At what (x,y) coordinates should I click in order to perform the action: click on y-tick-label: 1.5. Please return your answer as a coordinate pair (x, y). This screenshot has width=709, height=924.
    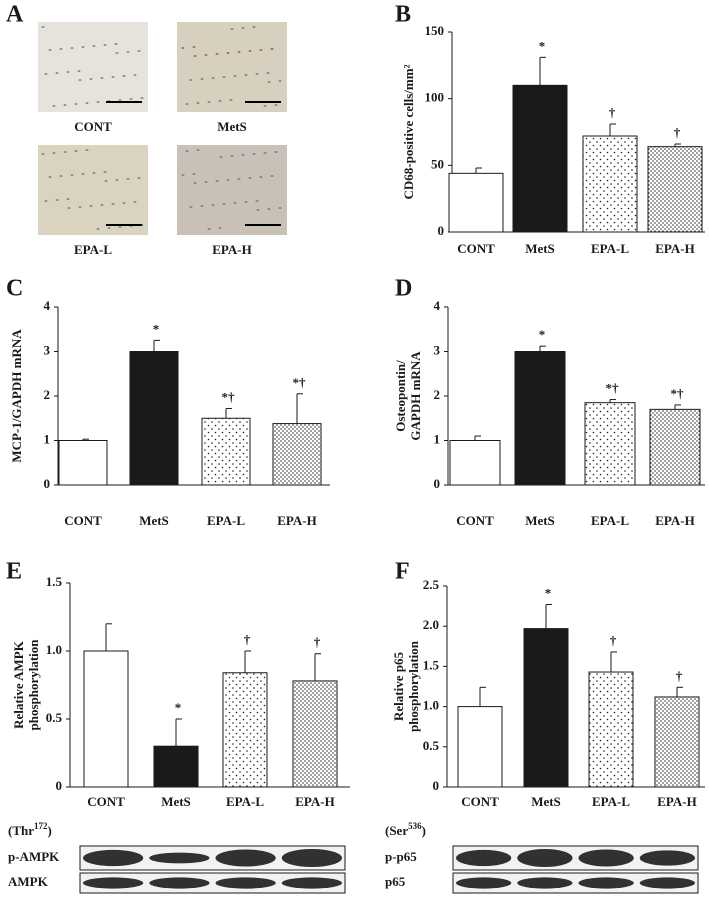
    Looking at the image, I should click on (431, 664).